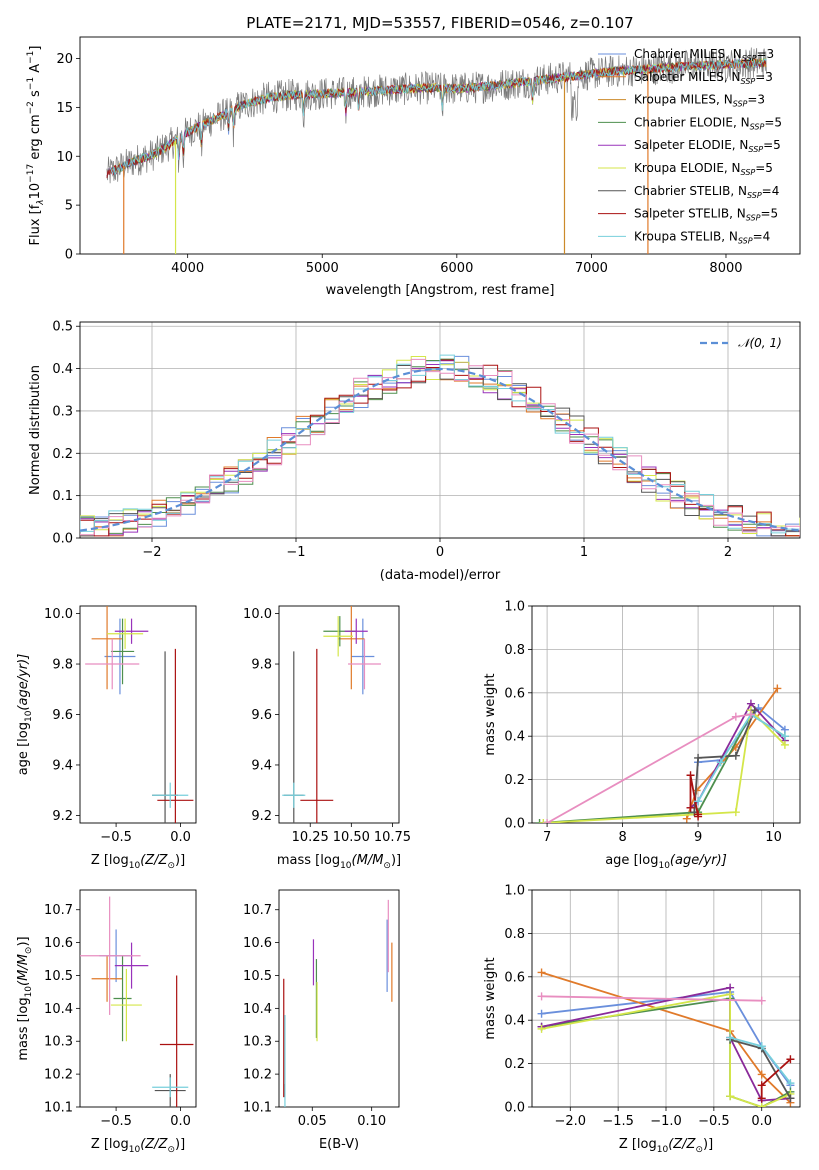 The height and width of the screenshot is (1170, 819). I want to click on label-part: λ, so click(41, 202).